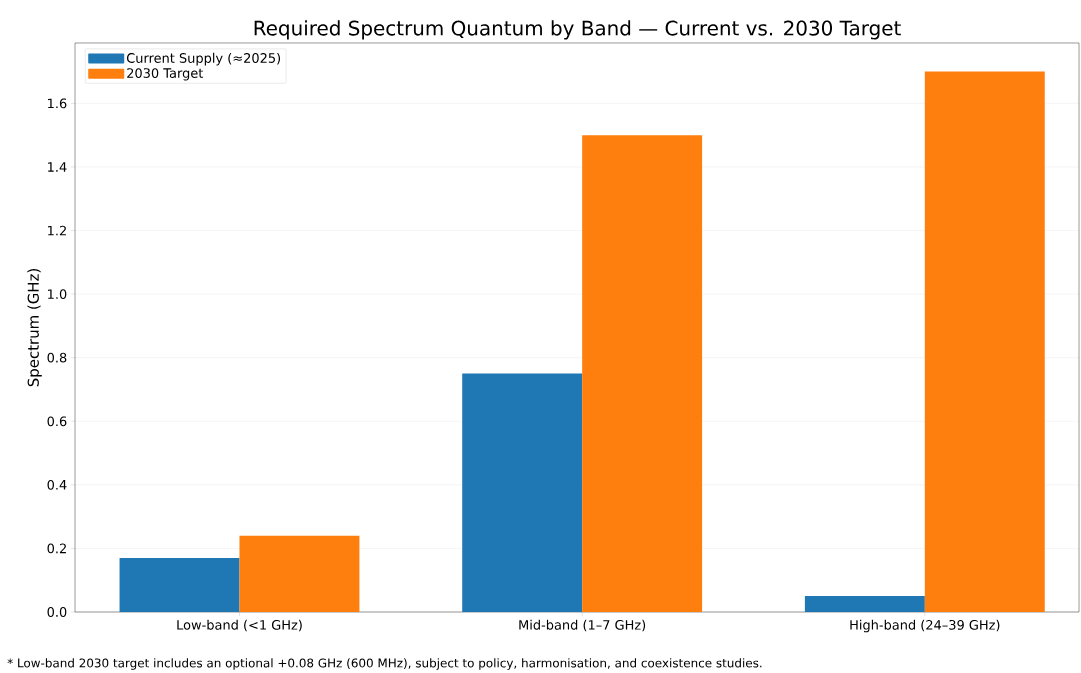 Image resolution: width=1081 pixels, height=673 pixels. I want to click on y-tick-label: 0.6, so click(57, 421).